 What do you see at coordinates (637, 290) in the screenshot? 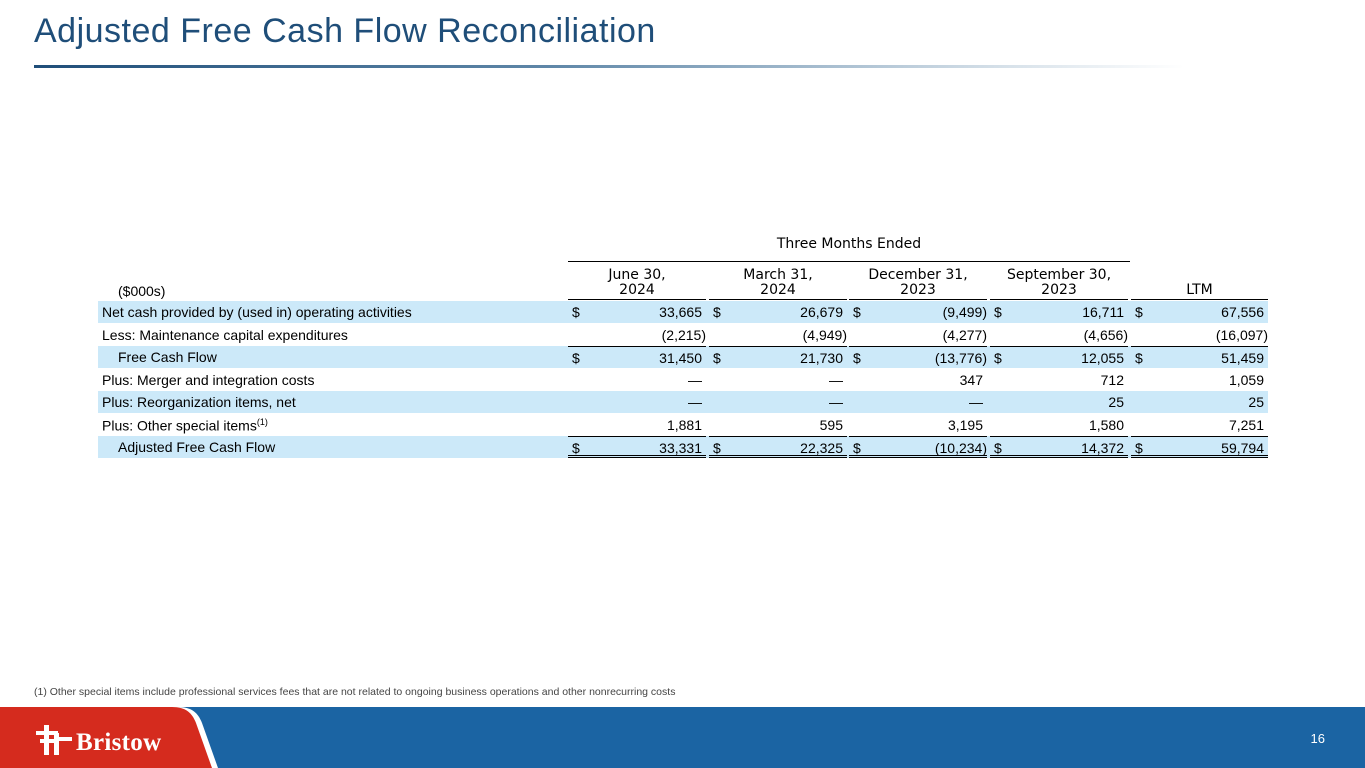
I see `column-header-line2: 2024` at bounding box center [637, 290].